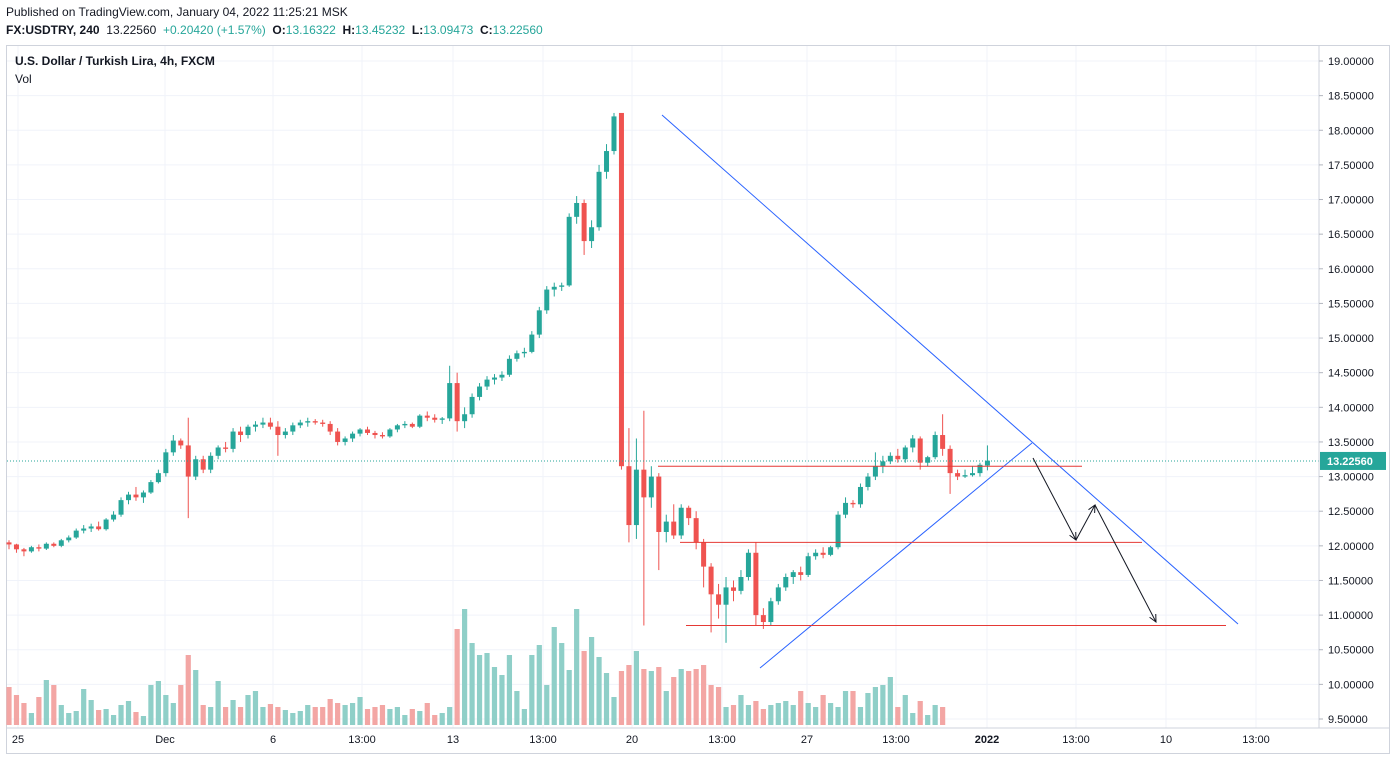  What do you see at coordinates (453, 740) in the screenshot?
I see `time-tick-label: 13` at bounding box center [453, 740].